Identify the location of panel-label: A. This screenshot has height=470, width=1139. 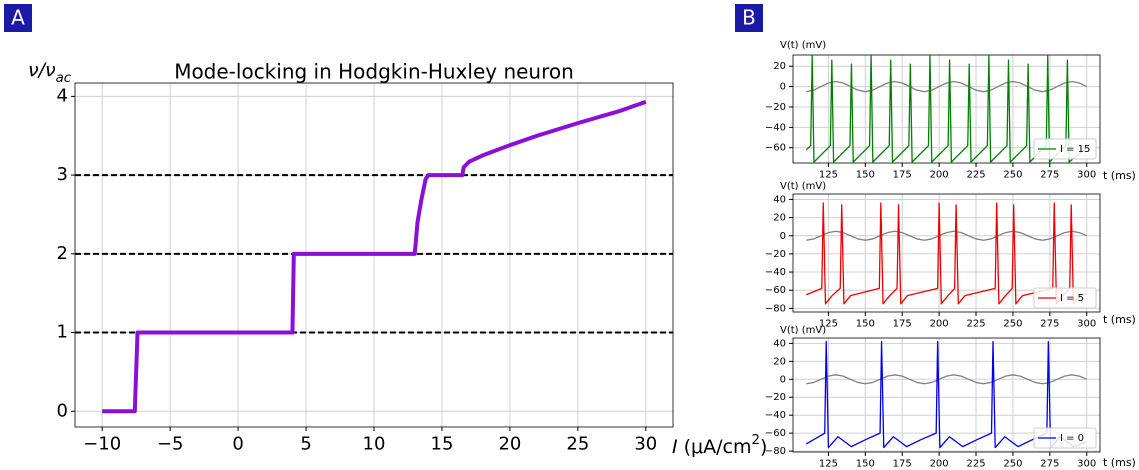
(18, 18).